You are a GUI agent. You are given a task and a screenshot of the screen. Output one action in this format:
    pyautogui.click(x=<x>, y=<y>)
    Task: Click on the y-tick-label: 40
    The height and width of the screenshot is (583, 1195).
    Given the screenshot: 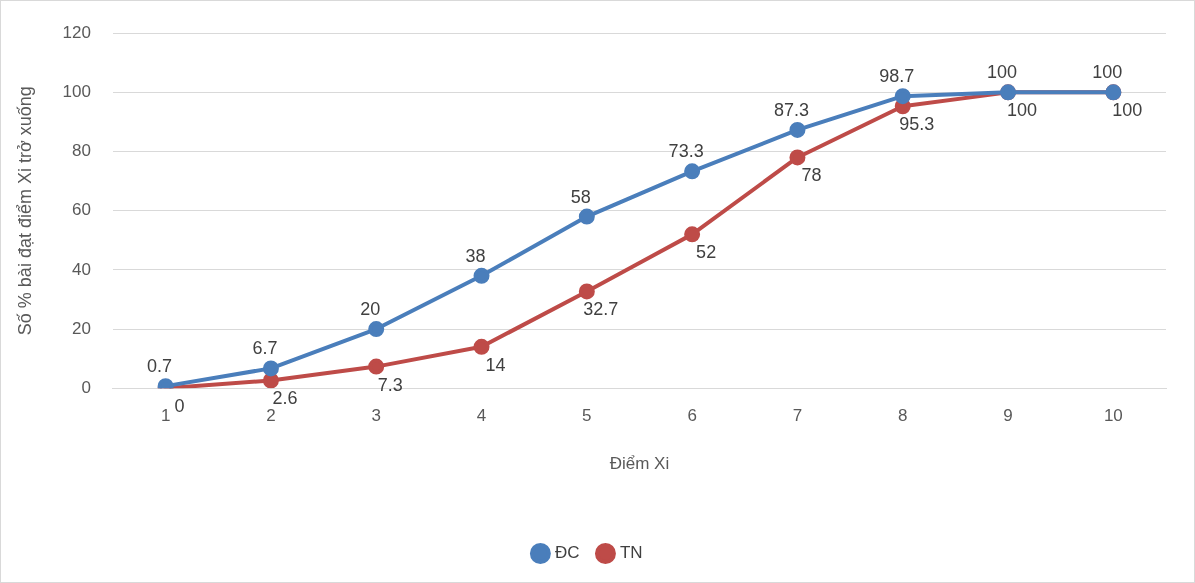 What is the action you would take?
    pyautogui.click(x=81, y=269)
    